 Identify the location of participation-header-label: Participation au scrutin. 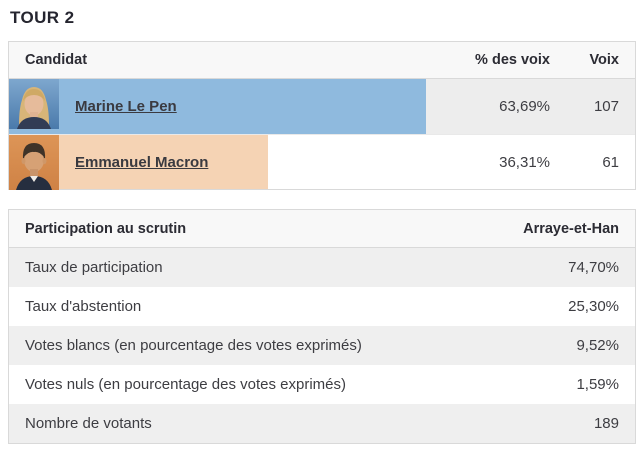
(106, 228).